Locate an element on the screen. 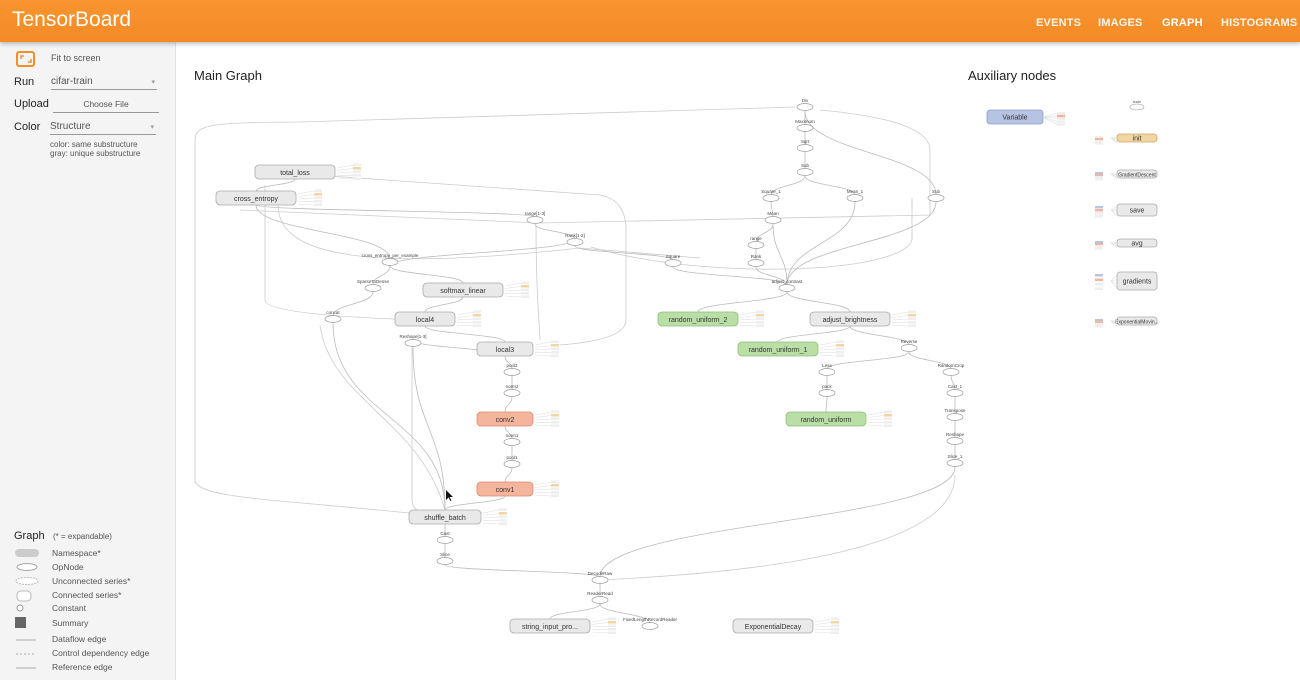  node-range: range is located at coordinates (756, 242).